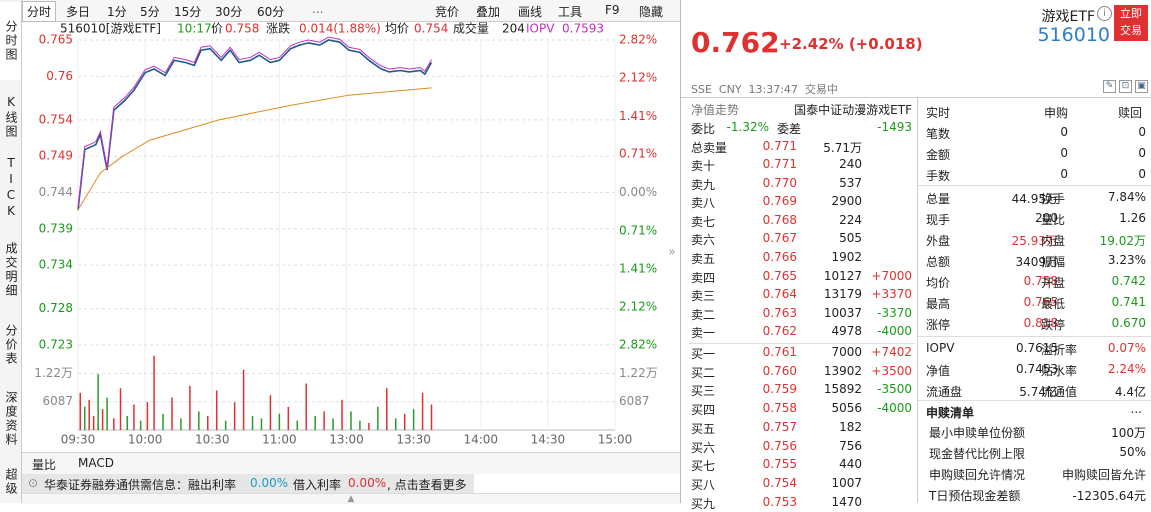 The height and width of the screenshot is (512, 1151). Describe the element at coordinates (145, 440) in the screenshot. I see `x-tick-label: 10:00` at that location.